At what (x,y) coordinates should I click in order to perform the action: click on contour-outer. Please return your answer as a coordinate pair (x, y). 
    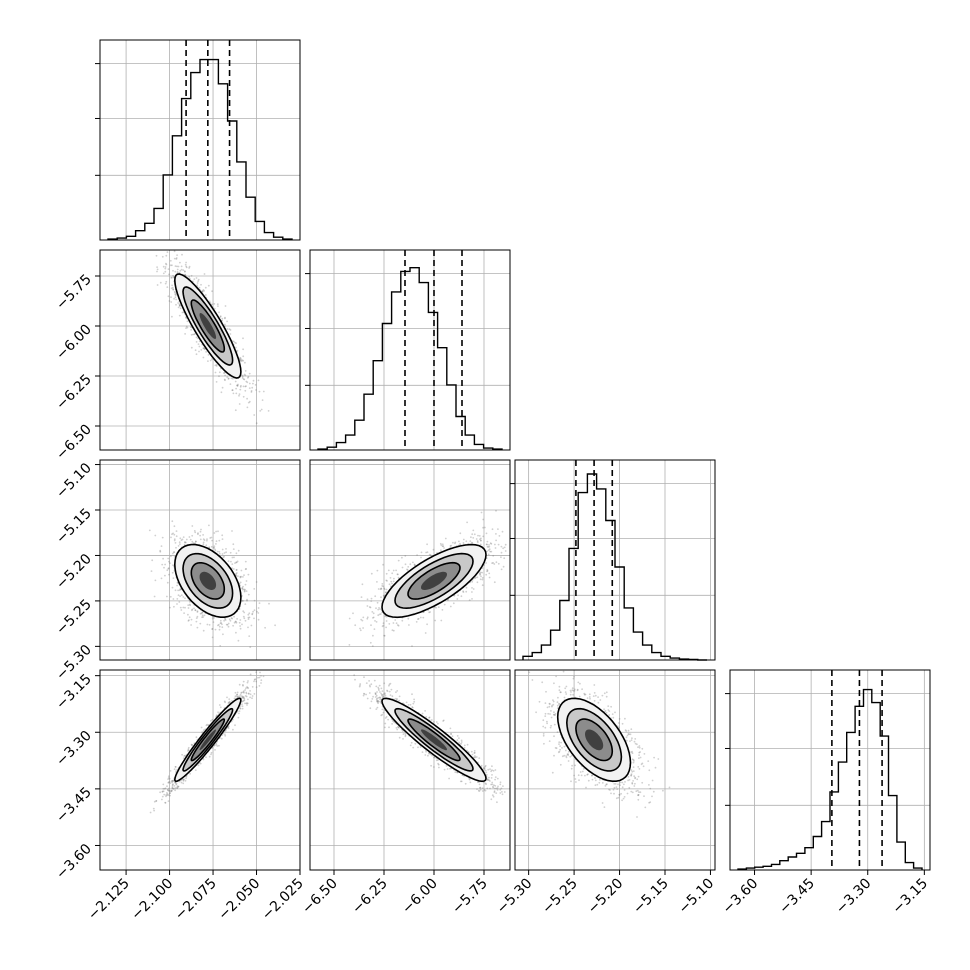
    Looking at the image, I should click on (207, 326).